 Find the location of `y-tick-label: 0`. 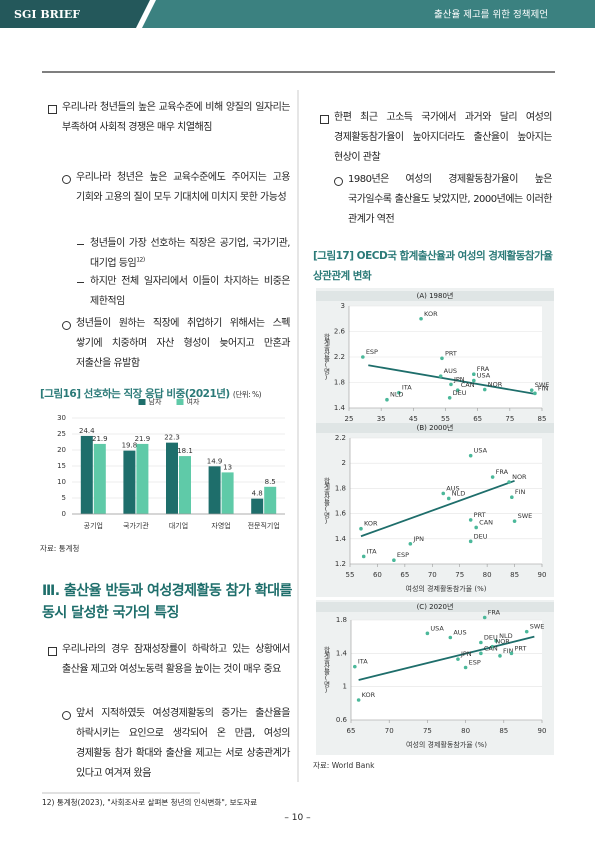

y-tick-label: 0 is located at coordinates (64, 514).